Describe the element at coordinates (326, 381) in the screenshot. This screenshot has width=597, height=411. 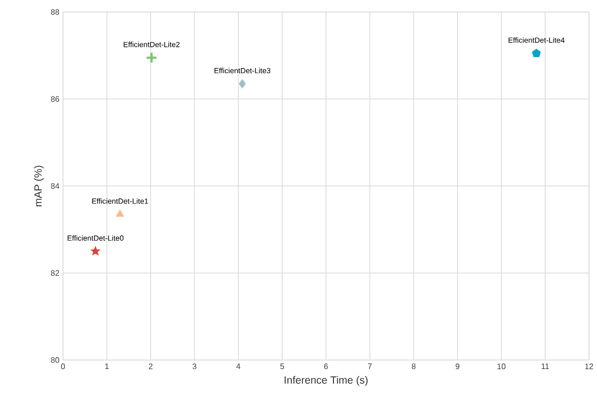
I see `x-axis-title: Inference Time (s)` at that location.